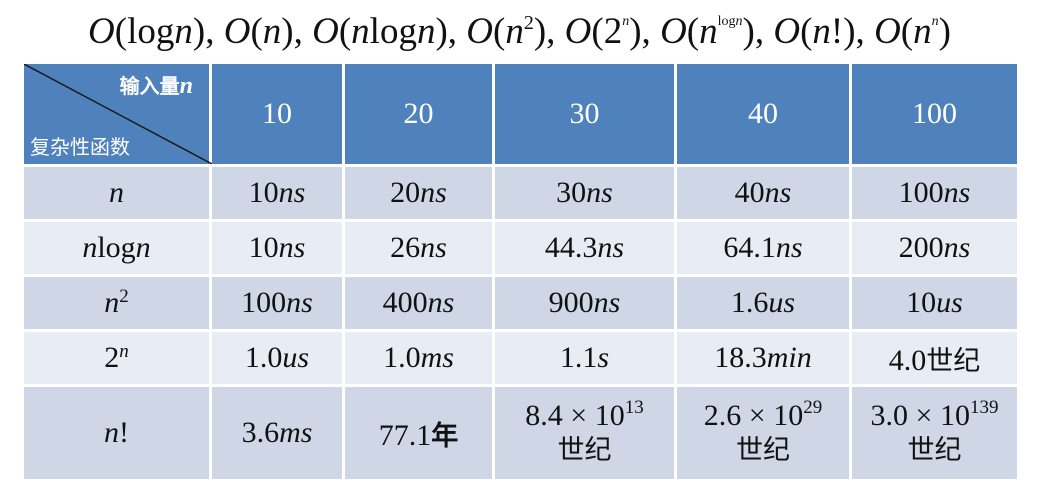 This screenshot has height=483, width=1039. What do you see at coordinates (934, 304) in the screenshot?
I see `table-cell: 10us` at bounding box center [934, 304].